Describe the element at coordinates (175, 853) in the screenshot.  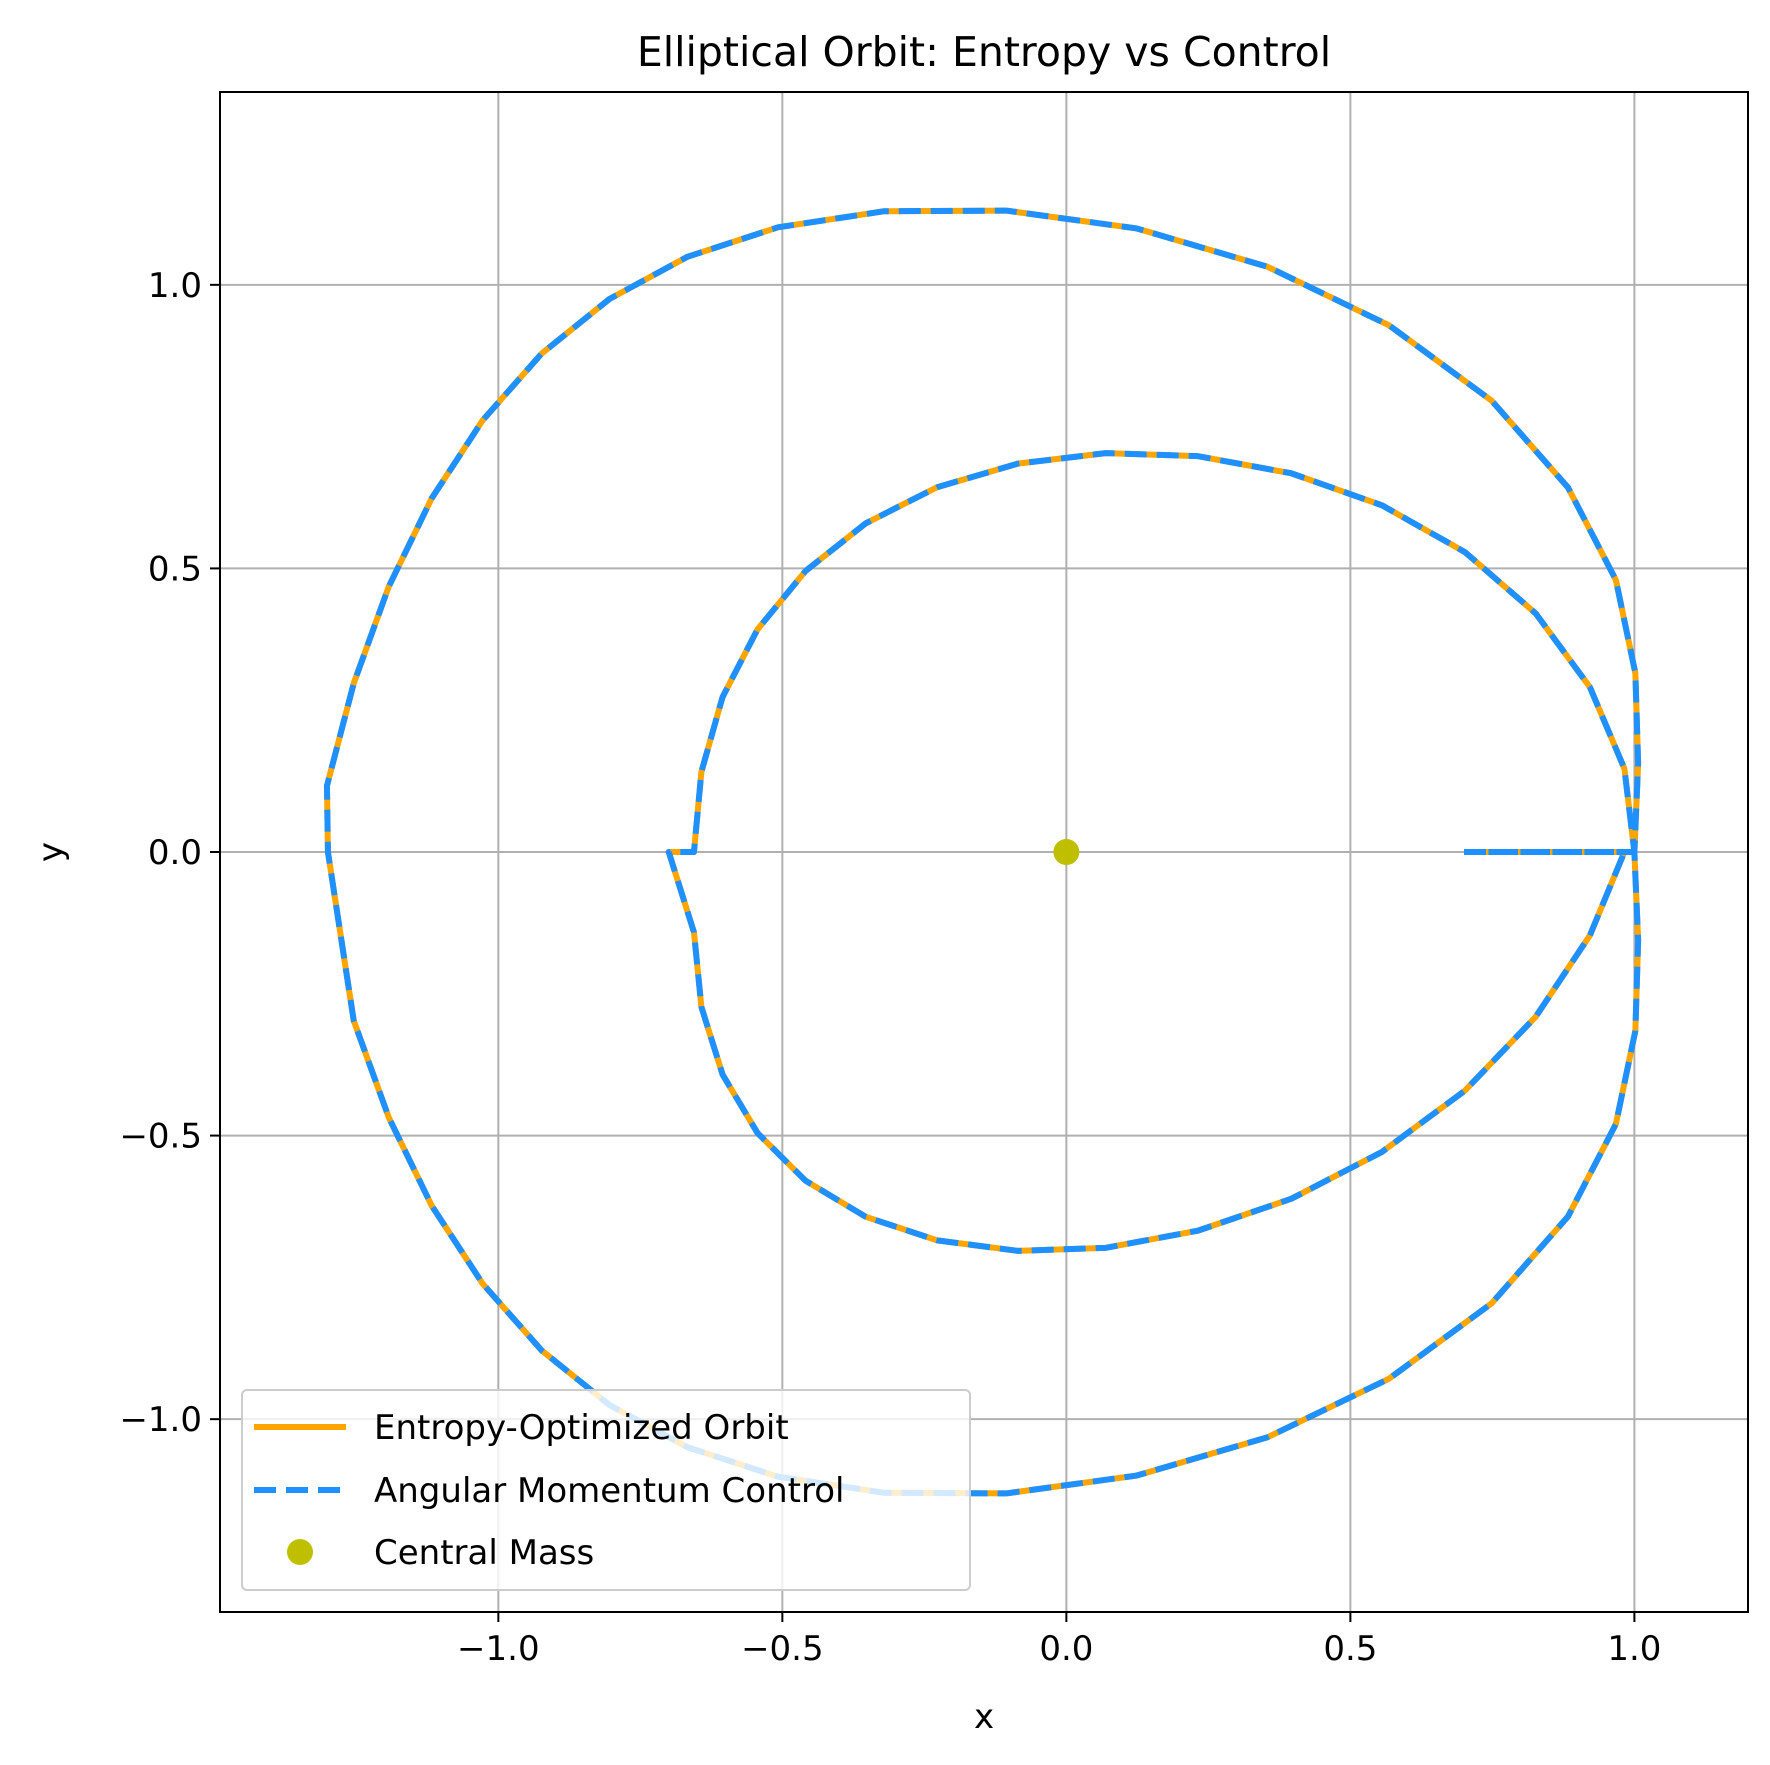
I see `y-tick-label: 0.0` at that location.